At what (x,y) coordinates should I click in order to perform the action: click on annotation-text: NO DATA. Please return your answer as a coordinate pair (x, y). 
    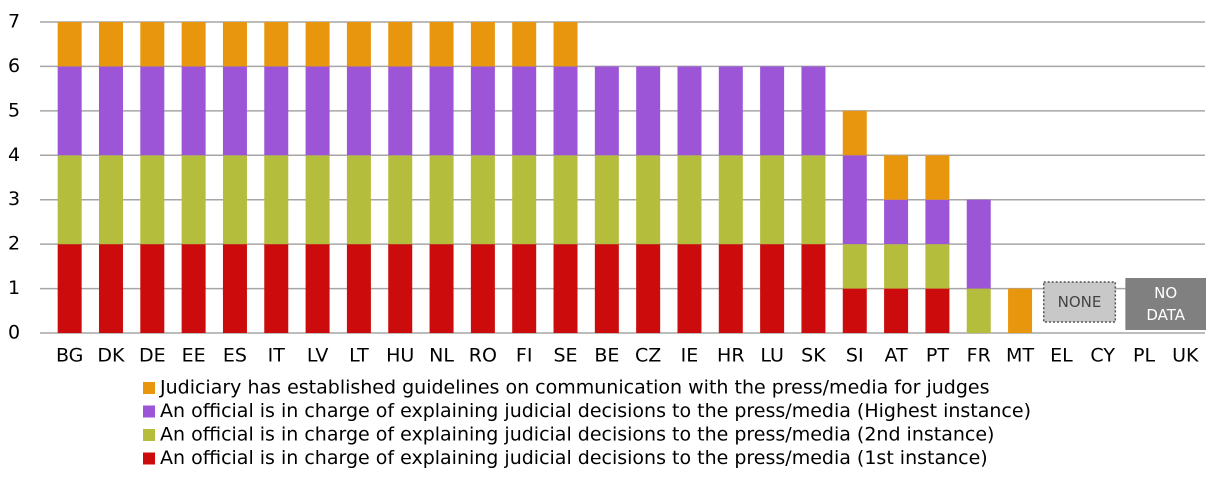
    Looking at the image, I should click on (1165, 304).